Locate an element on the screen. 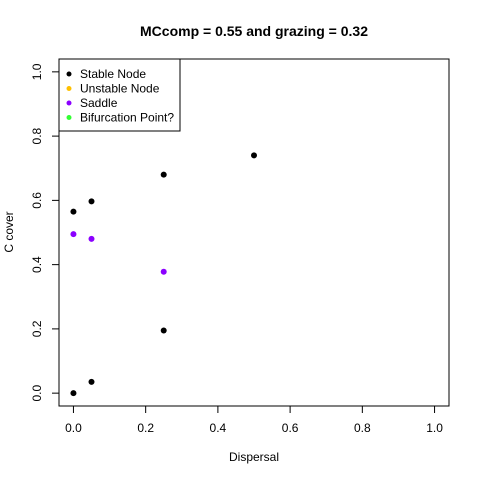 This screenshot has width=480, height=480. y-tick-label: 0.8 is located at coordinates (37, 135).